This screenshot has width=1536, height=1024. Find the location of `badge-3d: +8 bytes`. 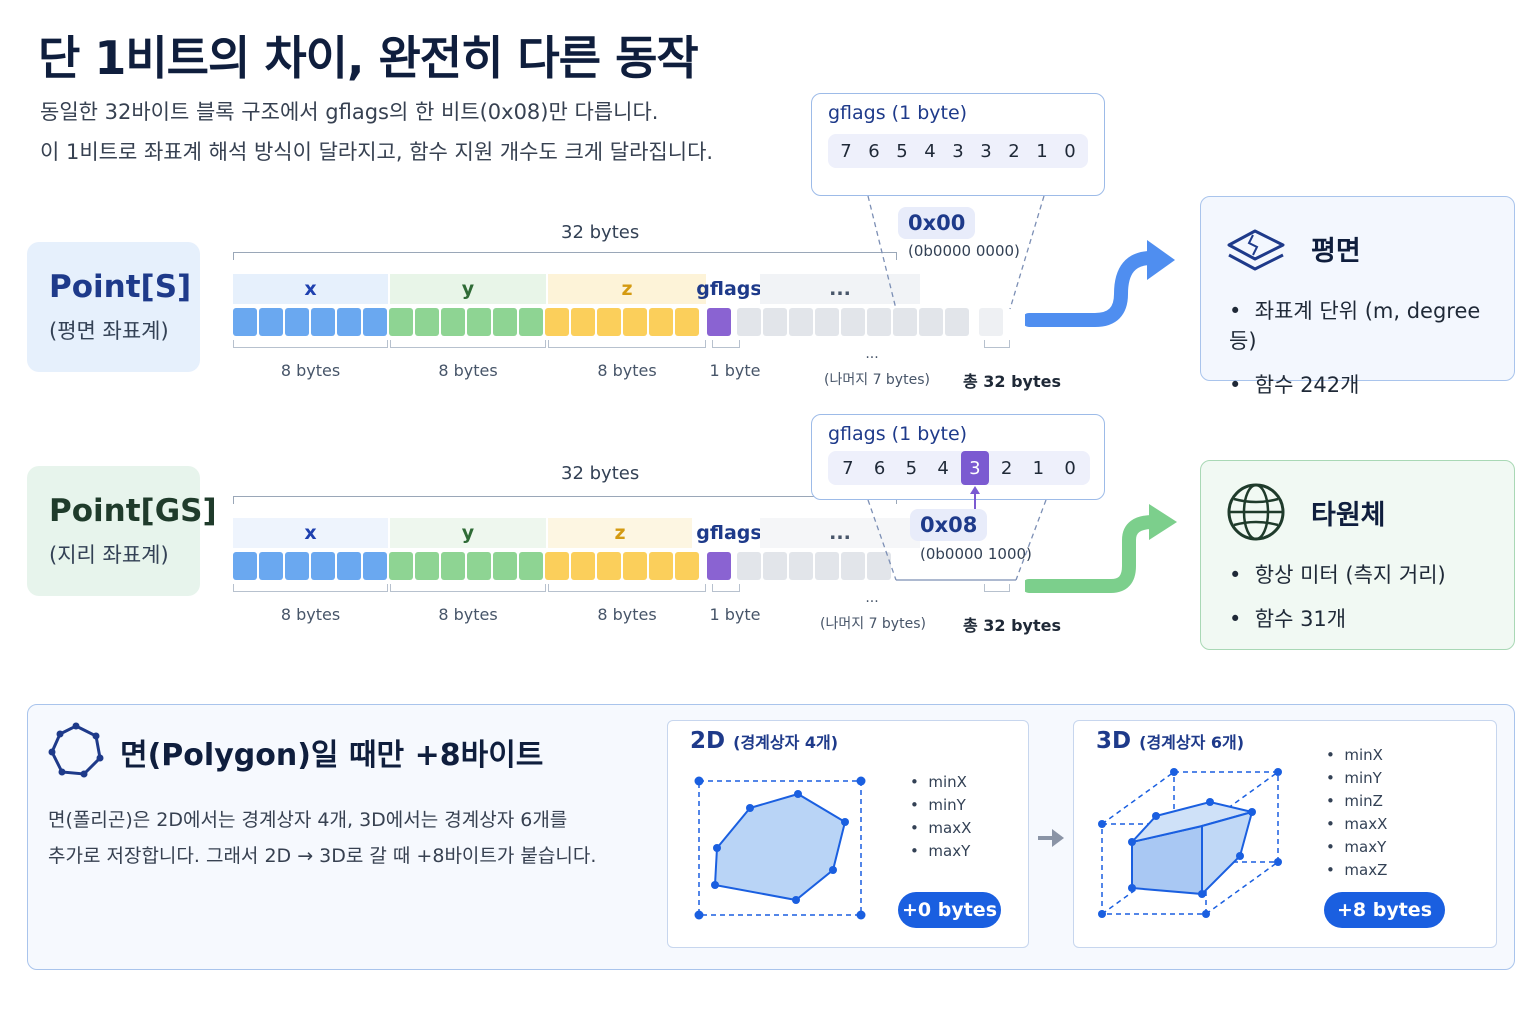

badge-3d: +8 bytes is located at coordinates (1384, 910).